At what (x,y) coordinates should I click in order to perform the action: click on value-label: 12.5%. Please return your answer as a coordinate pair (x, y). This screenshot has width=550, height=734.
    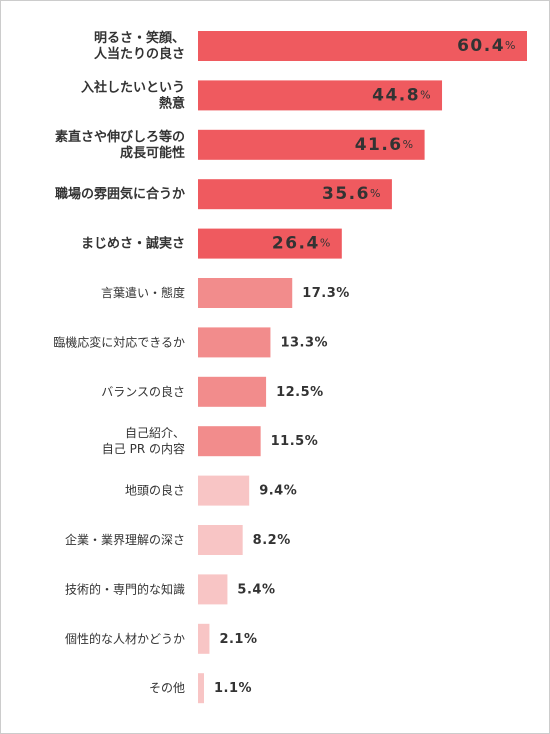
    Looking at the image, I should click on (300, 391).